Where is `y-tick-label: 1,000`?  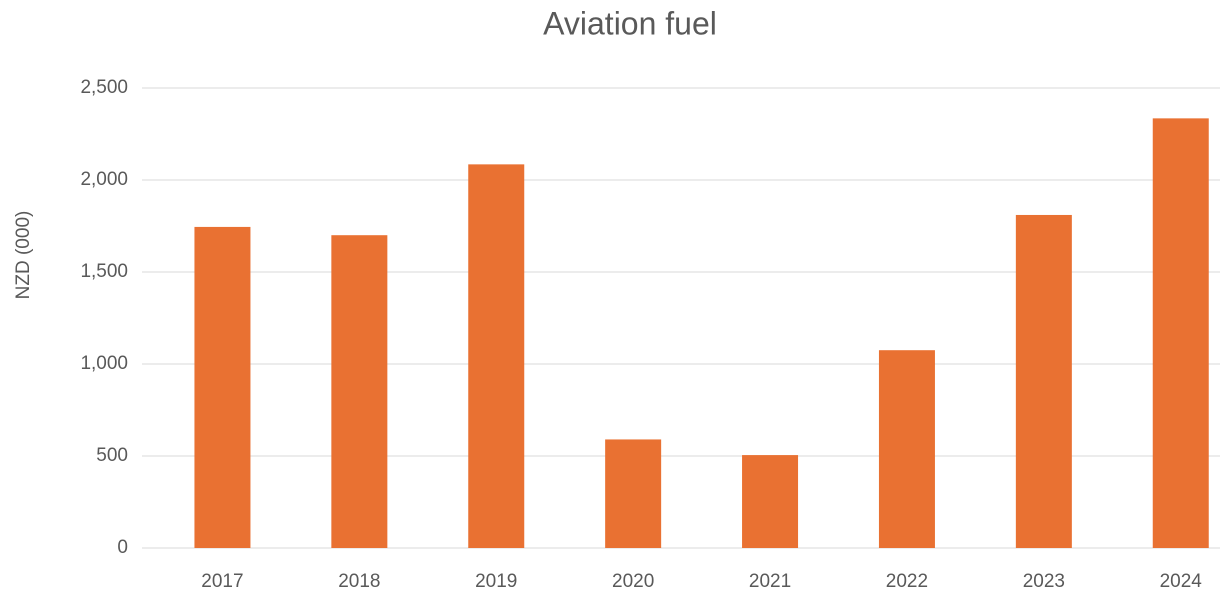
y-tick-label: 1,000 is located at coordinates (104, 363).